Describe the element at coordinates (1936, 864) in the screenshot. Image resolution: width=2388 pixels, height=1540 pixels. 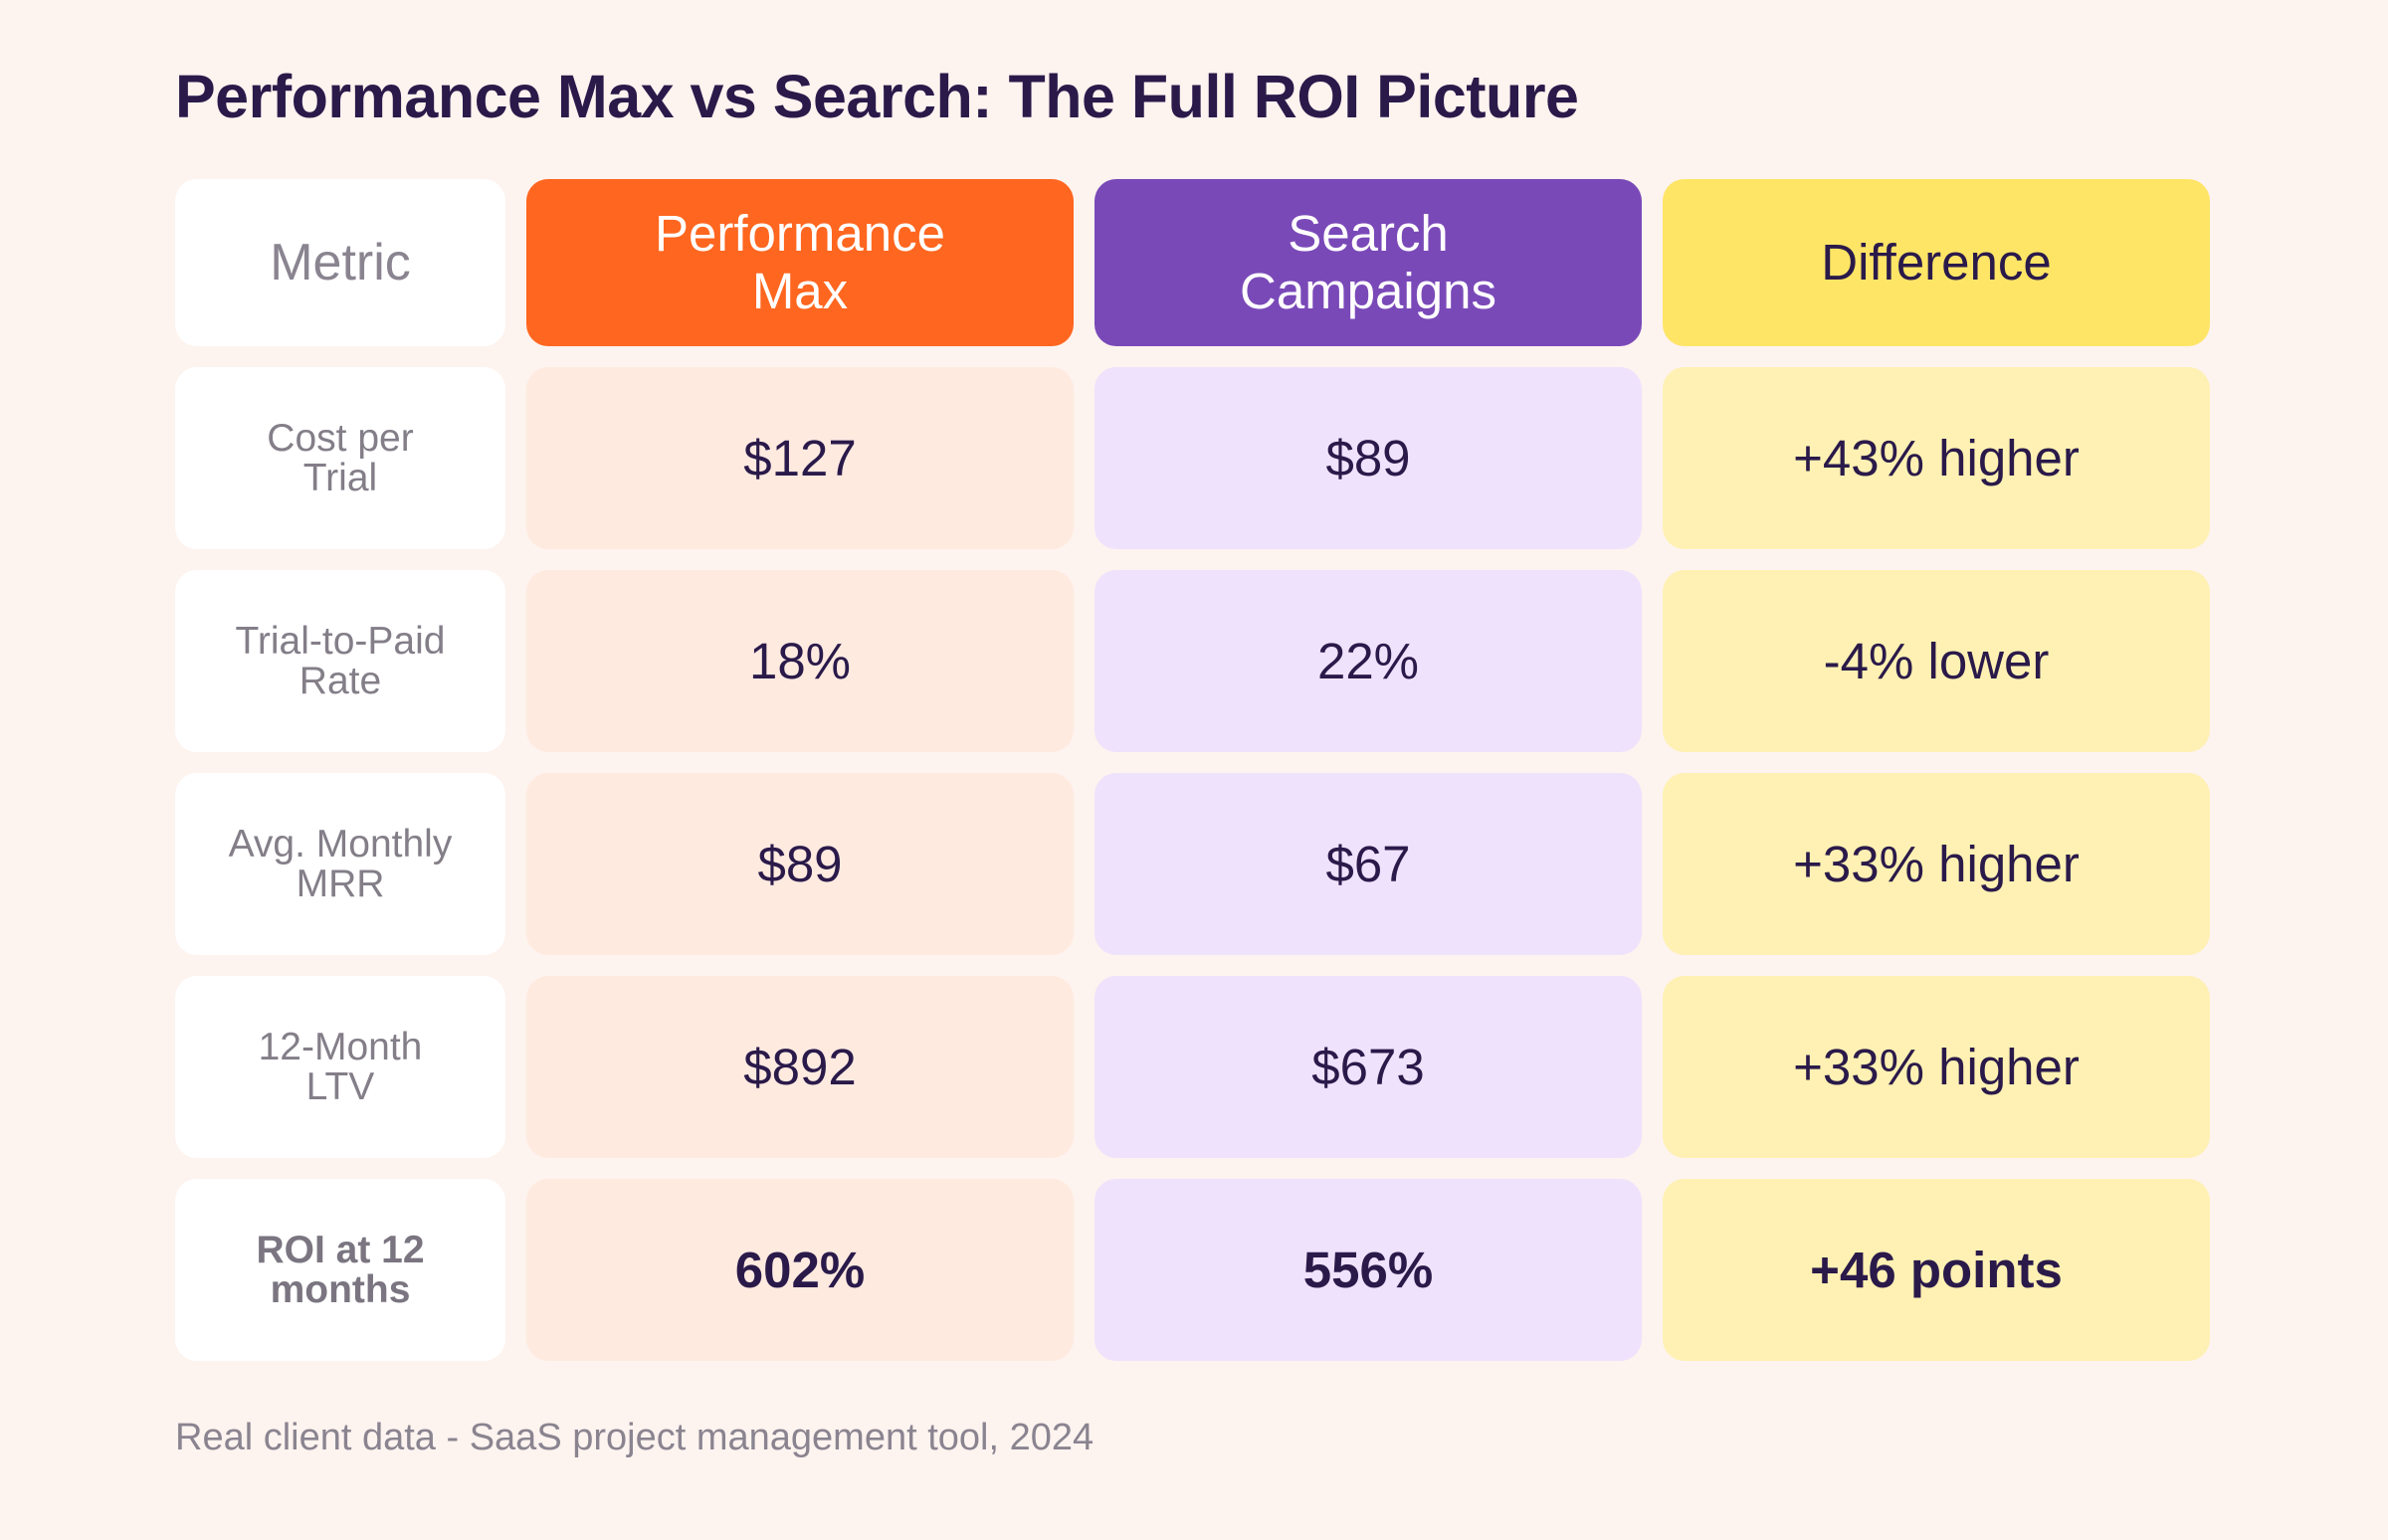
I see `cell-diff-monthly-mrr: +33% higher` at that location.